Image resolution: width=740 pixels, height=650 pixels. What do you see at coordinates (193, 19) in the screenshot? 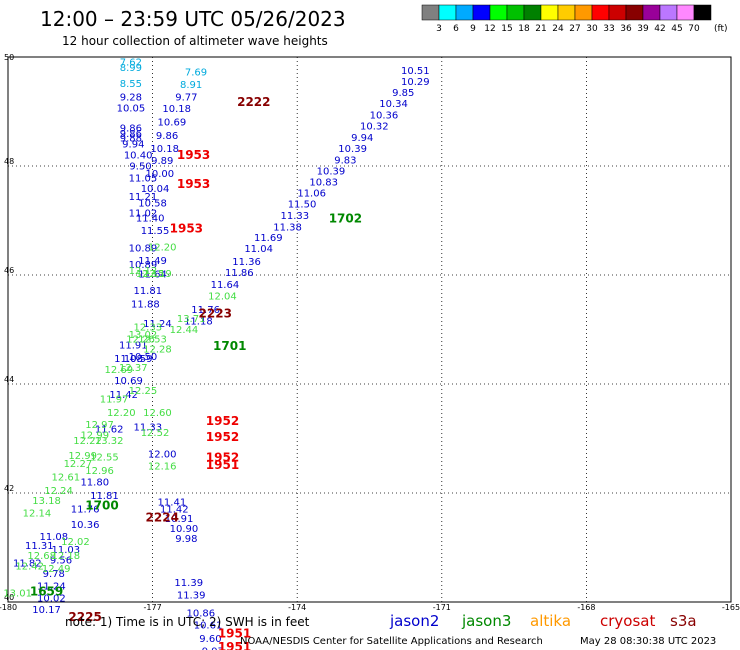
I see `chart-title: 12:00 – 23:59 UTC 05/26/2023` at bounding box center [193, 19].